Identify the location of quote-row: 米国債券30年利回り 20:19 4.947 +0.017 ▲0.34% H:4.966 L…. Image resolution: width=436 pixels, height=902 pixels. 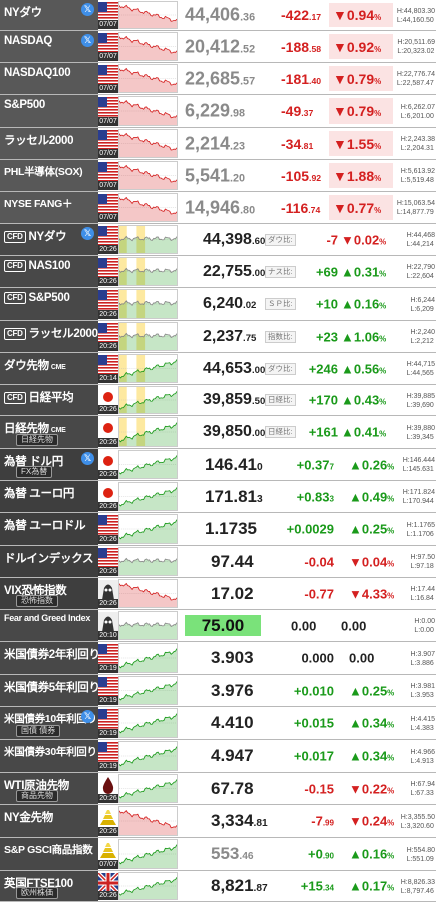
(218, 756).